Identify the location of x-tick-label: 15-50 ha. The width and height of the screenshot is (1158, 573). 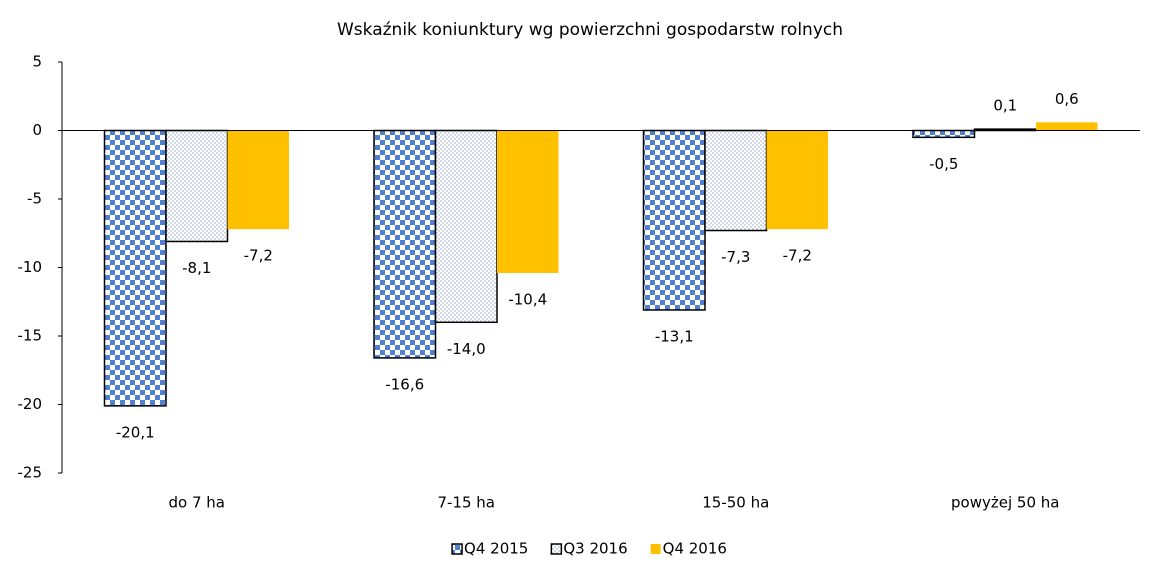
(735, 503).